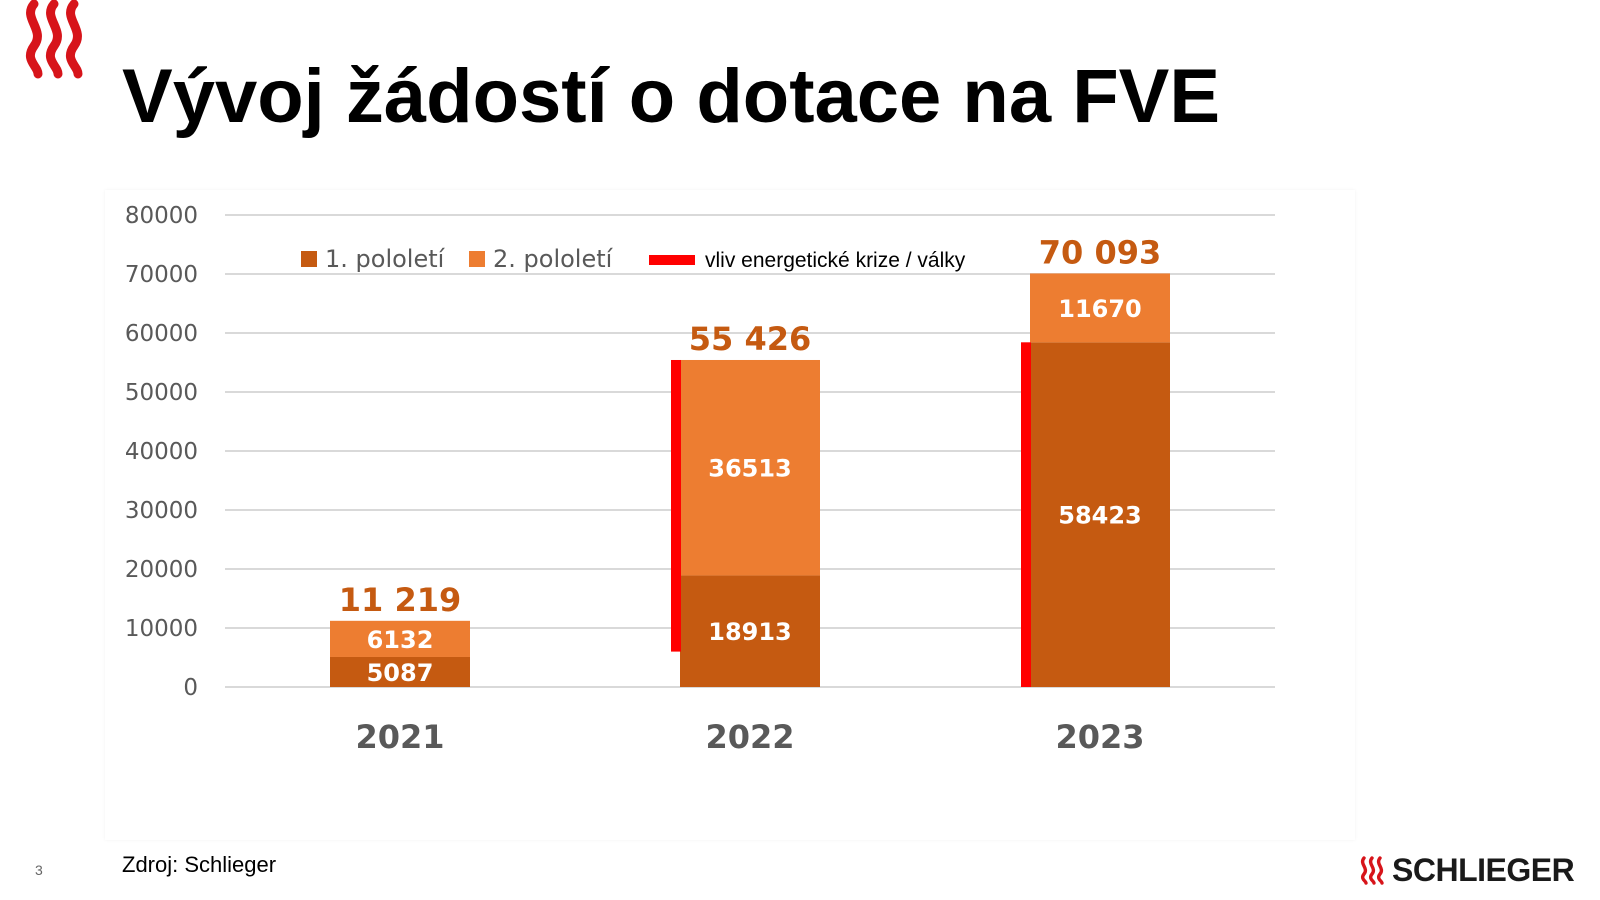  I want to click on y-tick-label: 80000, so click(161, 216).